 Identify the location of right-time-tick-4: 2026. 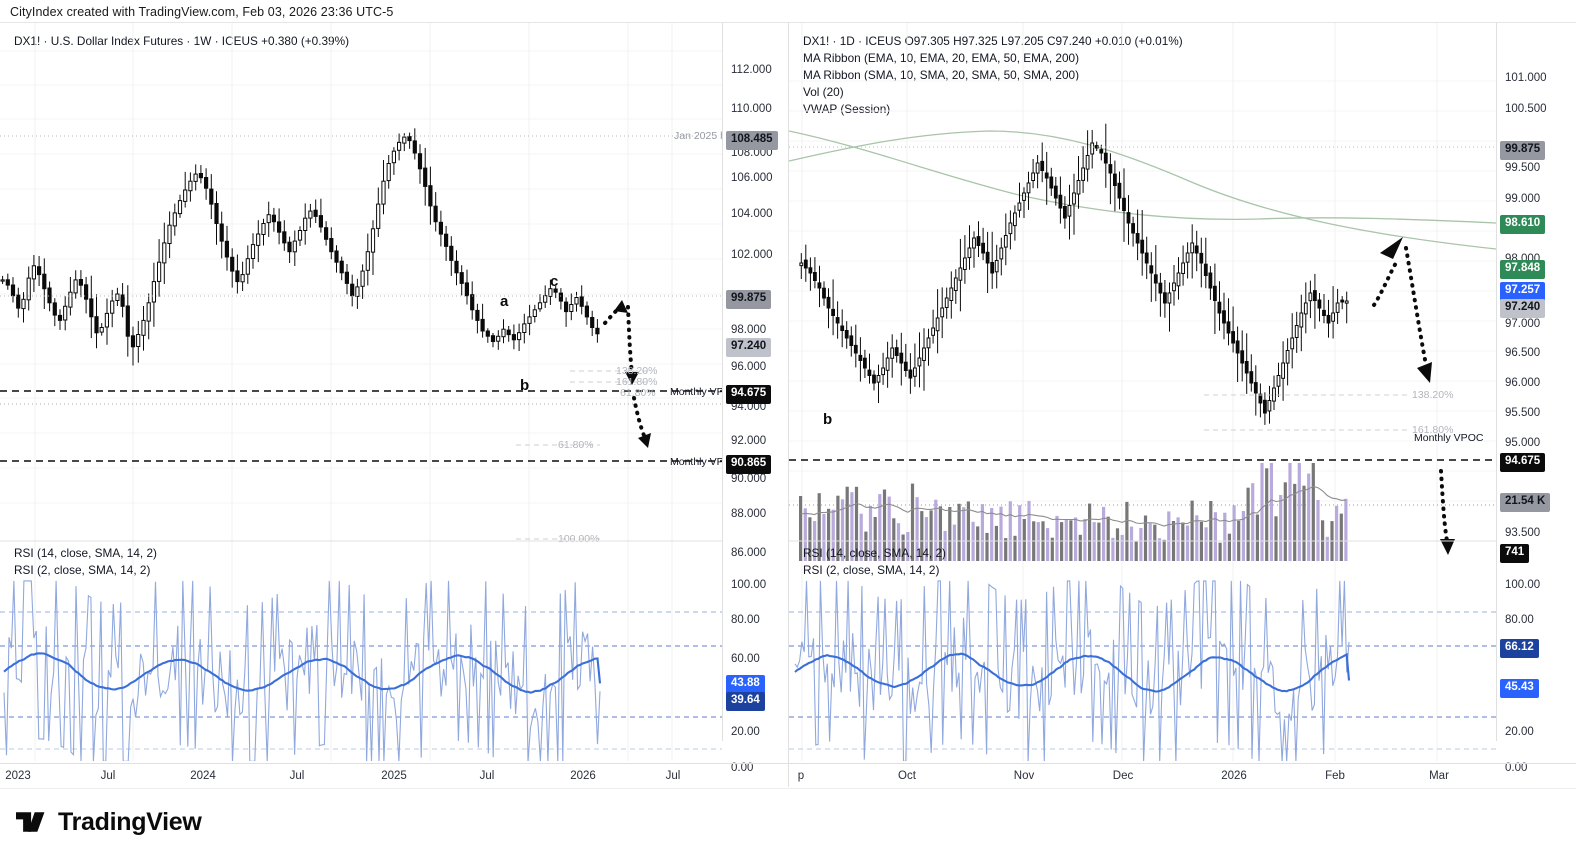
(1234, 776).